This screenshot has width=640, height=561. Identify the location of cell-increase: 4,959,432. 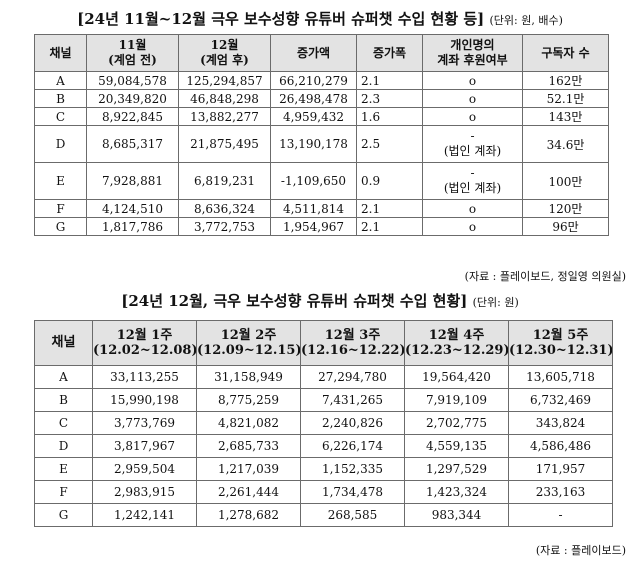
(313, 116).